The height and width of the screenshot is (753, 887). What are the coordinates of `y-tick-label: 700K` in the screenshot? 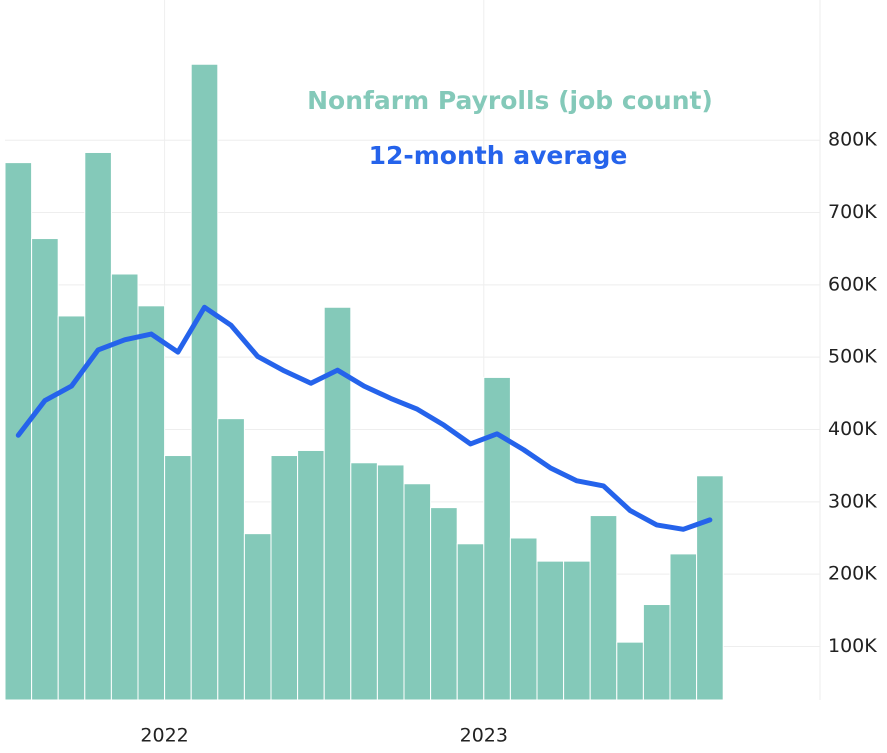 It's located at (852, 212).